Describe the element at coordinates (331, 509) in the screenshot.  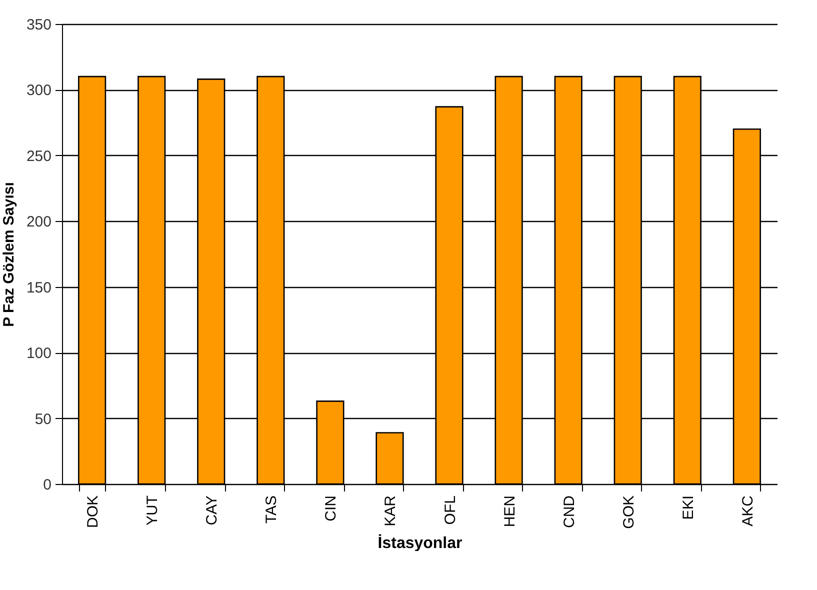
I see `x-tick-label: CIN` at that location.